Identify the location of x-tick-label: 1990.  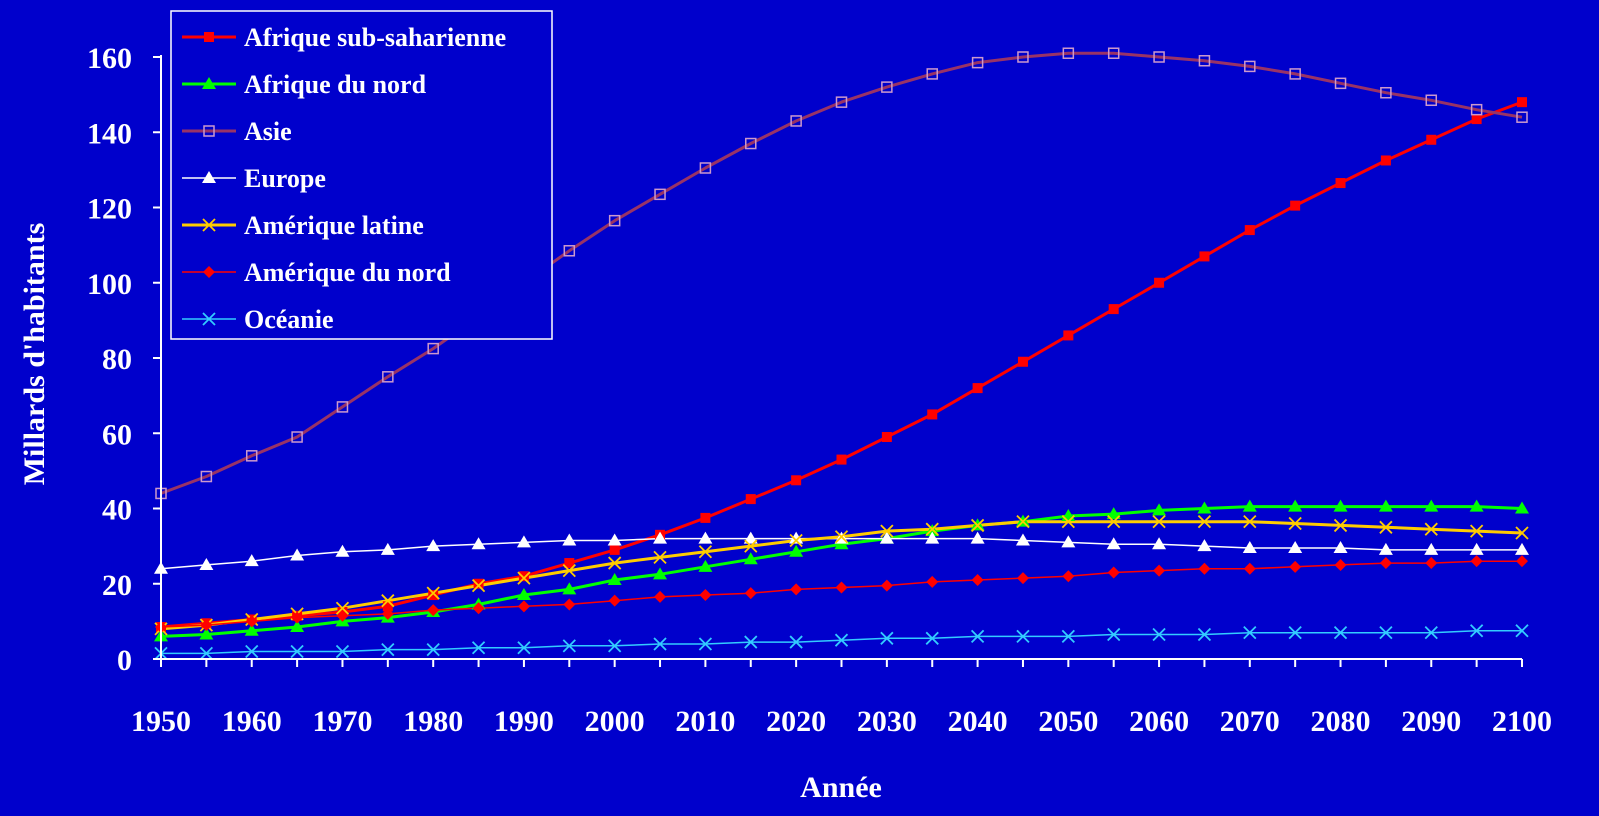
(524, 721).